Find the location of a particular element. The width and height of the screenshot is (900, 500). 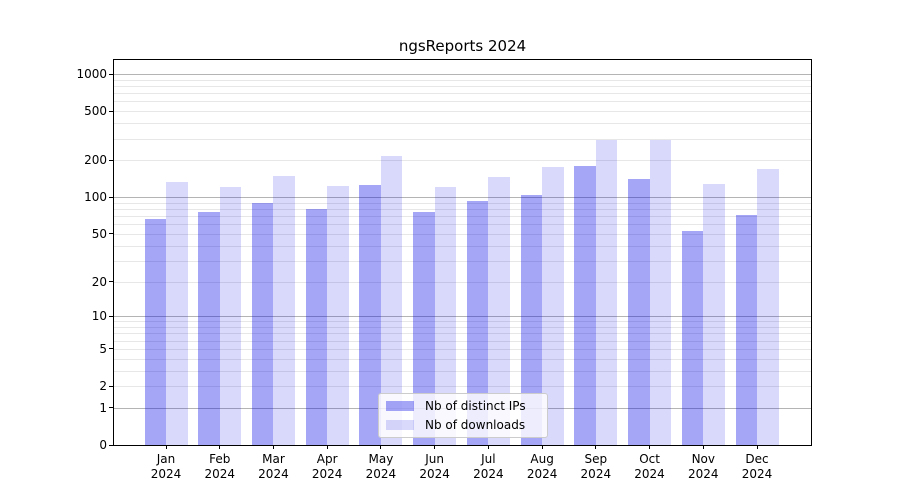

legend-item-distinct-ips: Nb of distinct IPs is located at coordinates (462, 406).